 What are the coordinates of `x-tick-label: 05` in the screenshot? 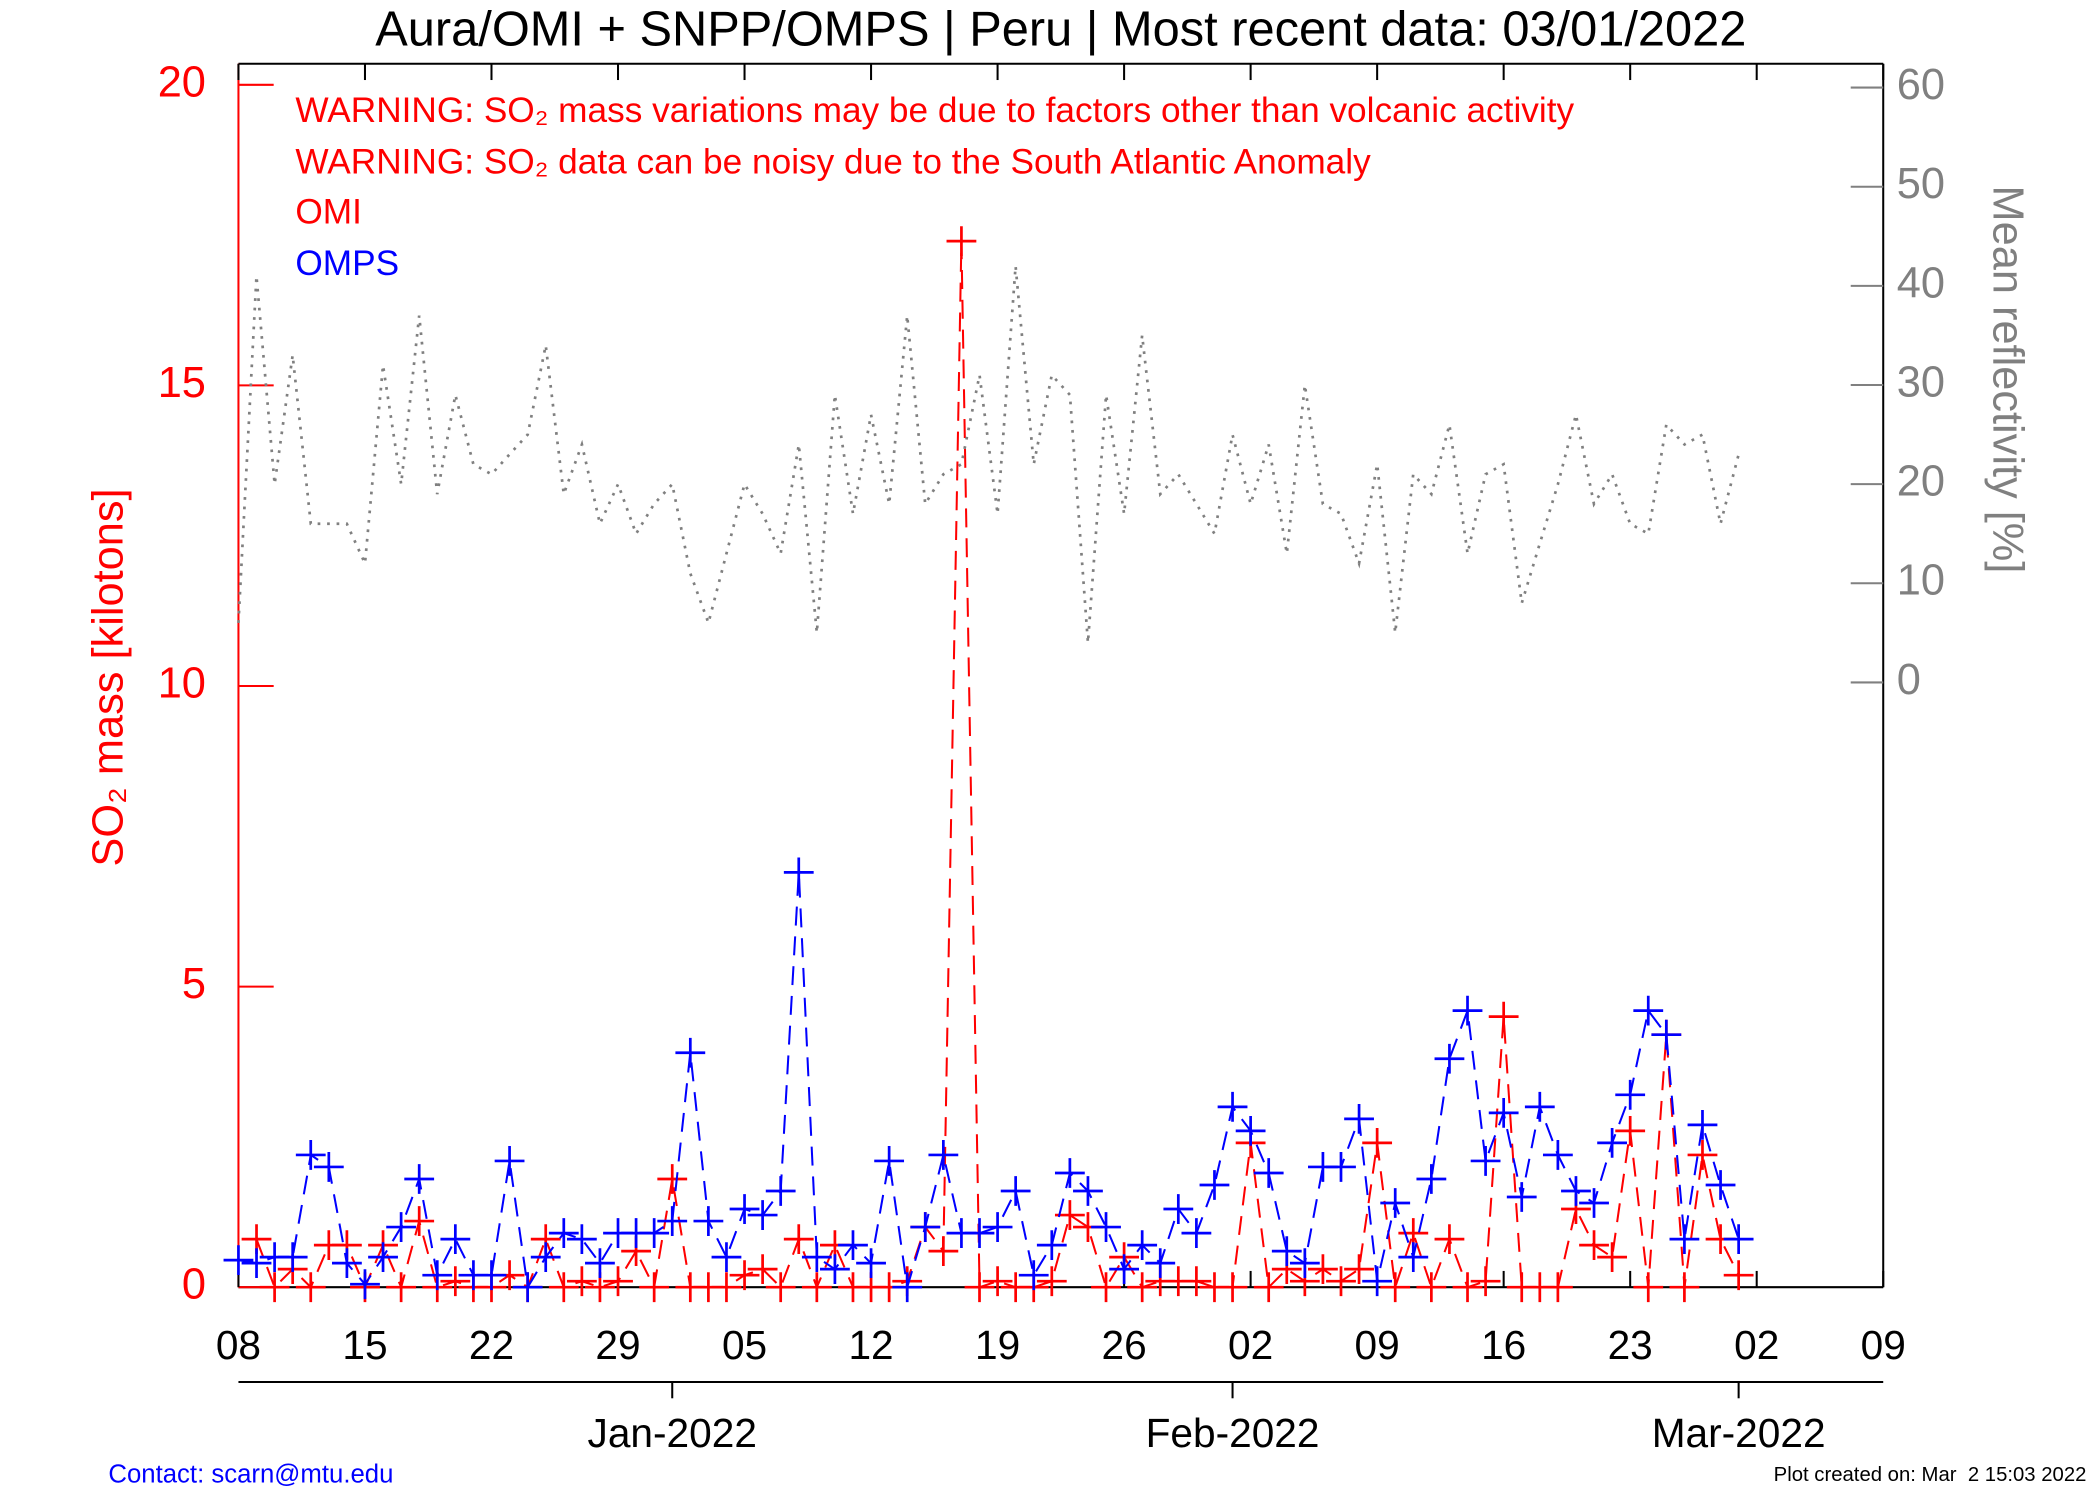 It's located at (744, 1345).